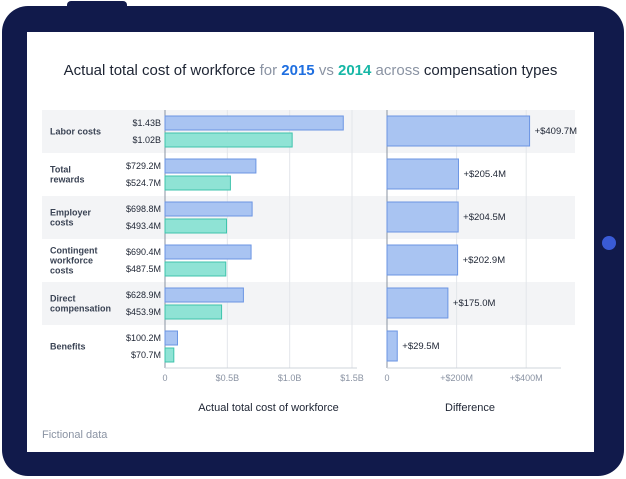 The image size is (626, 479). I want to click on main-axis-title: Actual total cost of workforce, so click(268, 408).